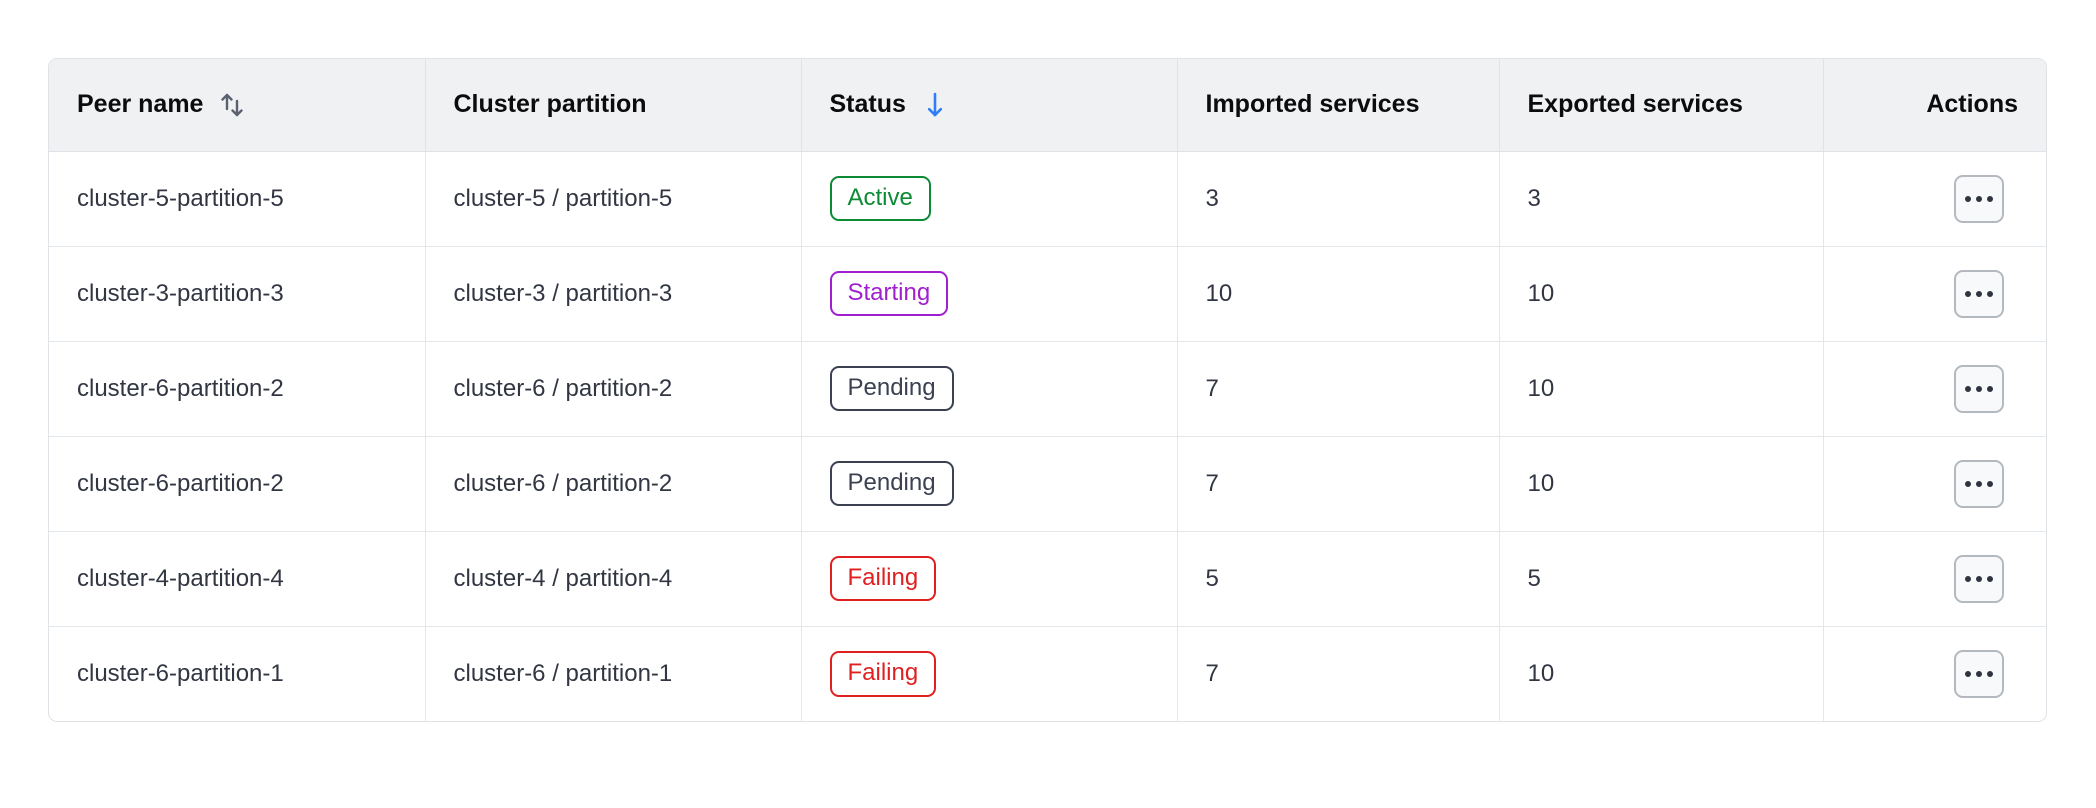 Image resolution: width=2096 pixels, height=808 pixels. I want to click on column-header-actions: Actions, so click(1934, 105).